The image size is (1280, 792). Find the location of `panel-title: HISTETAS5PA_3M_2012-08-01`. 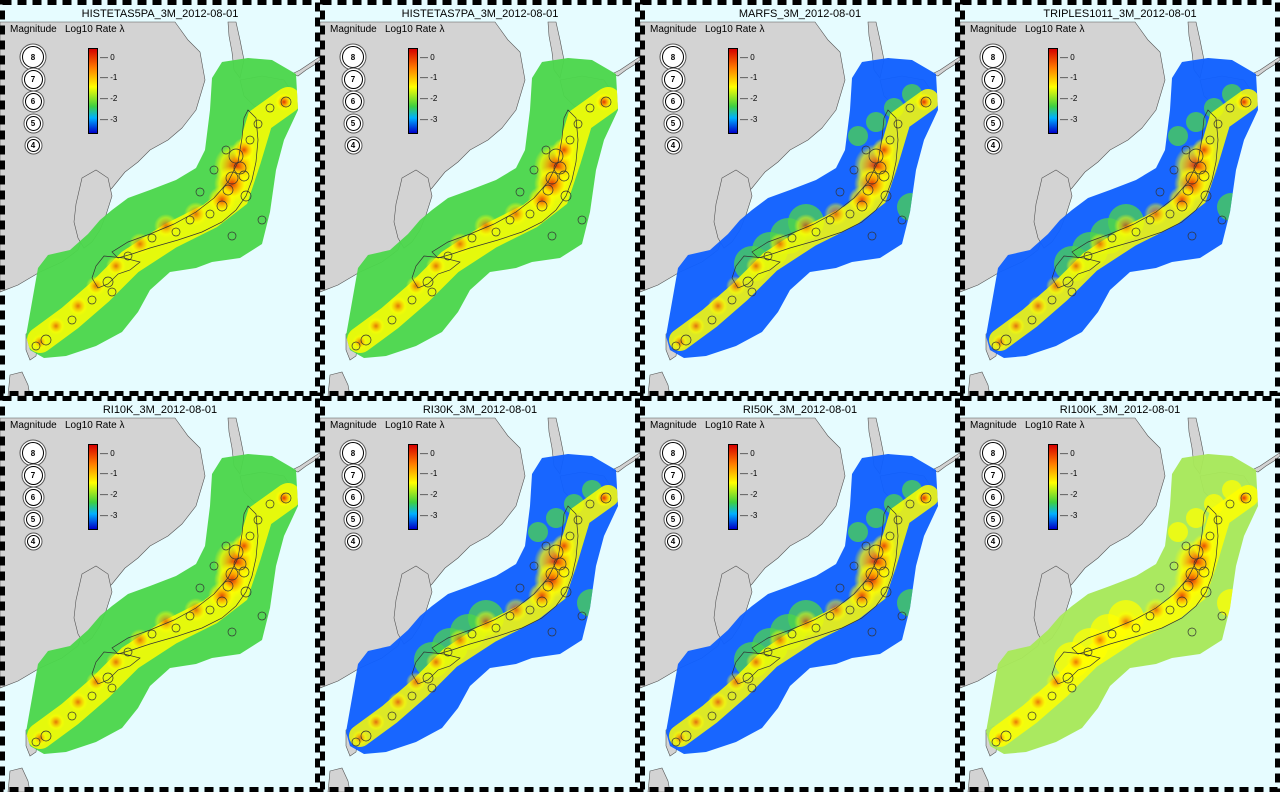

panel-title: HISTETAS5PA_3M_2012-08-01 is located at coordinates (160, 14).